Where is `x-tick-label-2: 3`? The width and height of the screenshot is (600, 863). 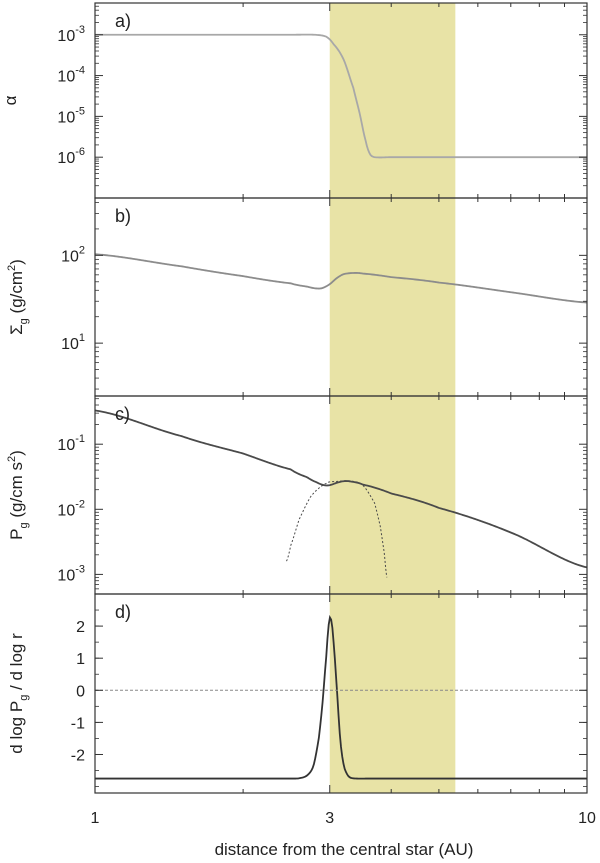
x-tick-label-2: 3 is located at coordinates (329, 818).